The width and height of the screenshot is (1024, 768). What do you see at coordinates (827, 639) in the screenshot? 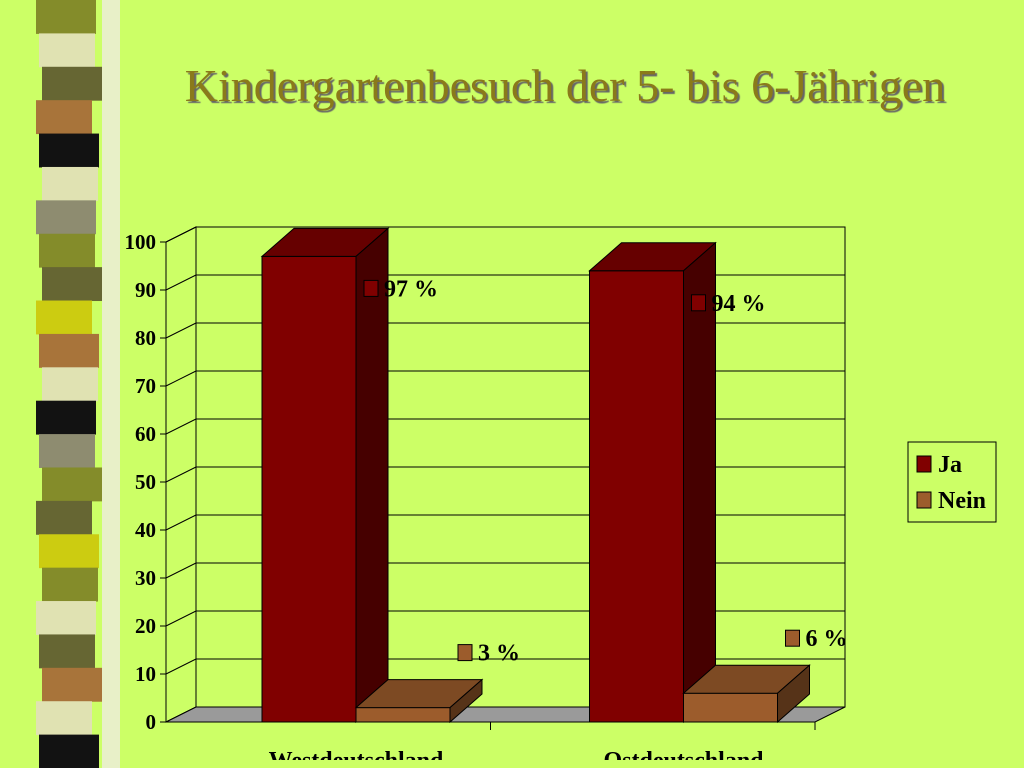
I see `data-label: 6 %` at bounding box center [827, 639].